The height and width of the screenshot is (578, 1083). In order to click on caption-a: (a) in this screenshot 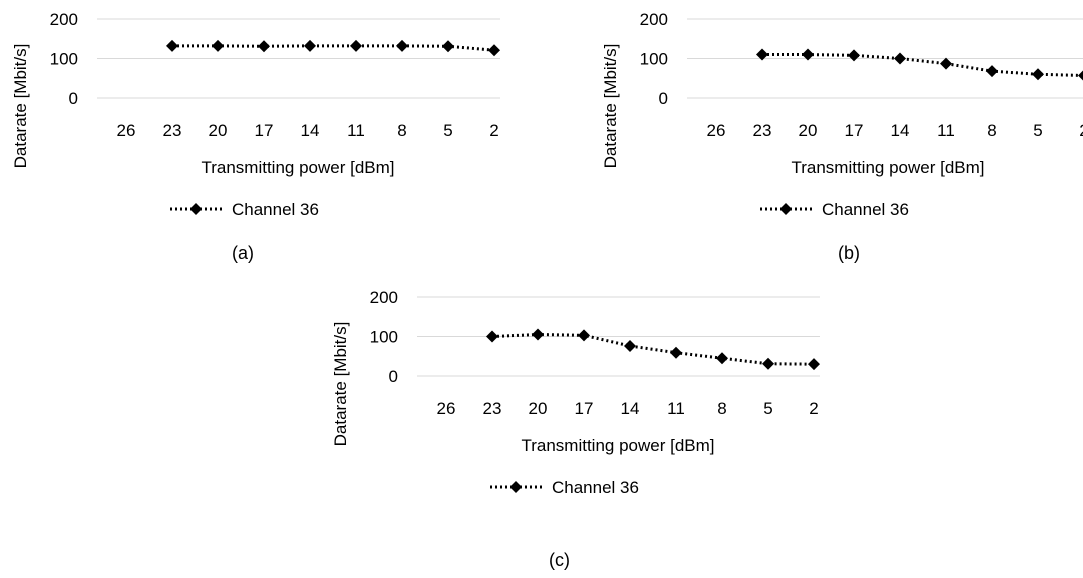, I will do `click(243, 253)`.